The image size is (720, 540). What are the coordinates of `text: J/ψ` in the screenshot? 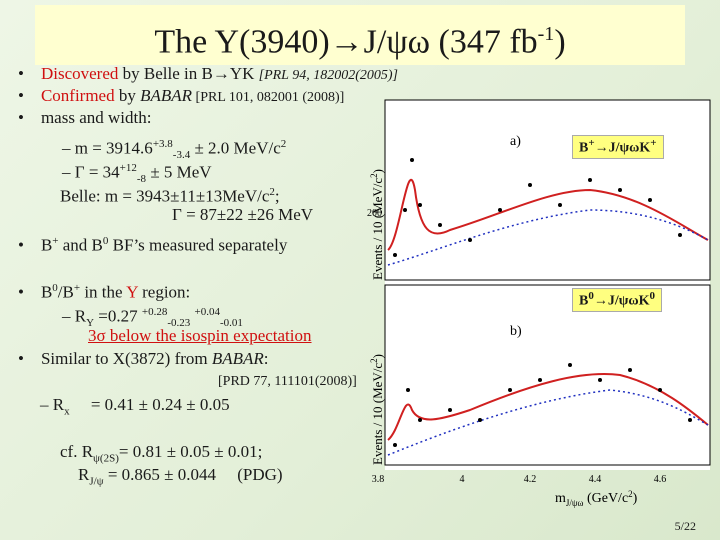 It's located at (96, 481).